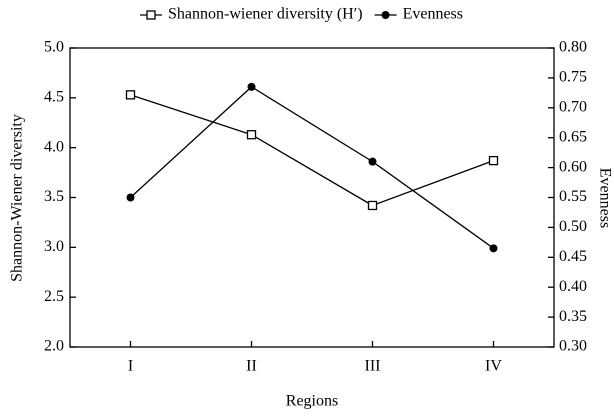 This screenshot has height=416, width=614. I want to click on x-tick-label: II, so click(251, 366).